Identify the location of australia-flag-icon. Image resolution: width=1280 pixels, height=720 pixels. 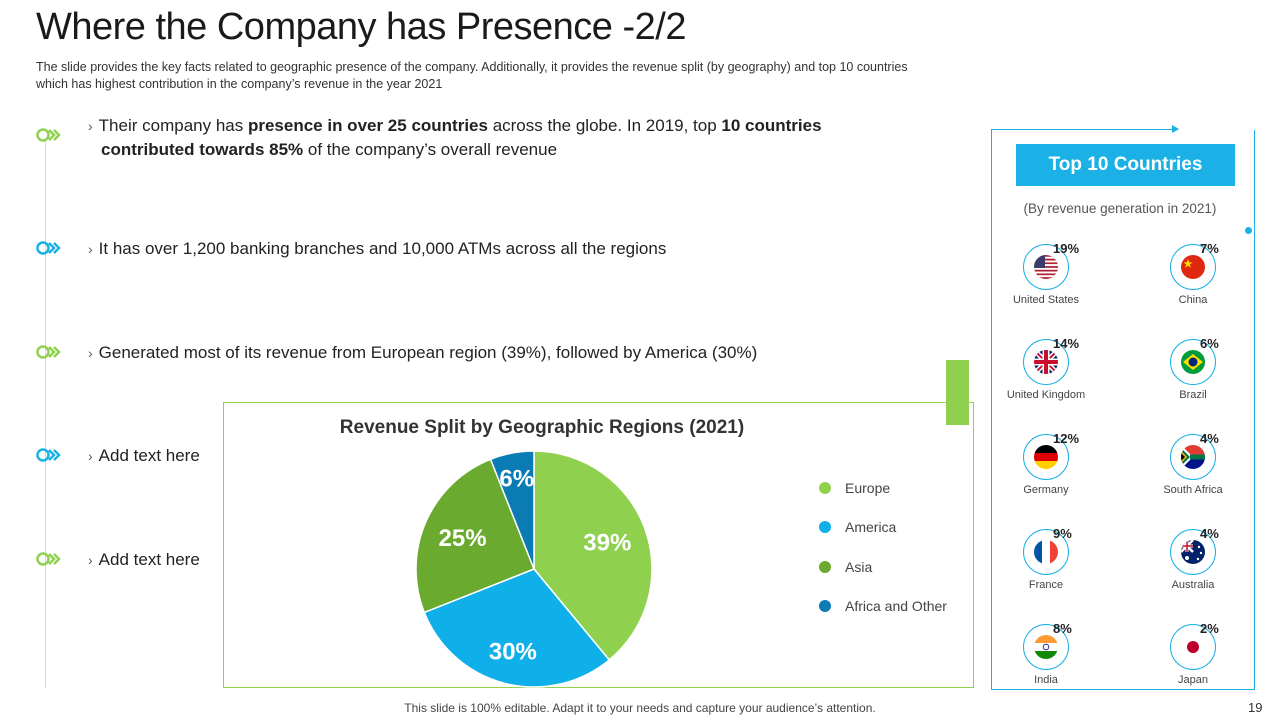
(1193, 552).